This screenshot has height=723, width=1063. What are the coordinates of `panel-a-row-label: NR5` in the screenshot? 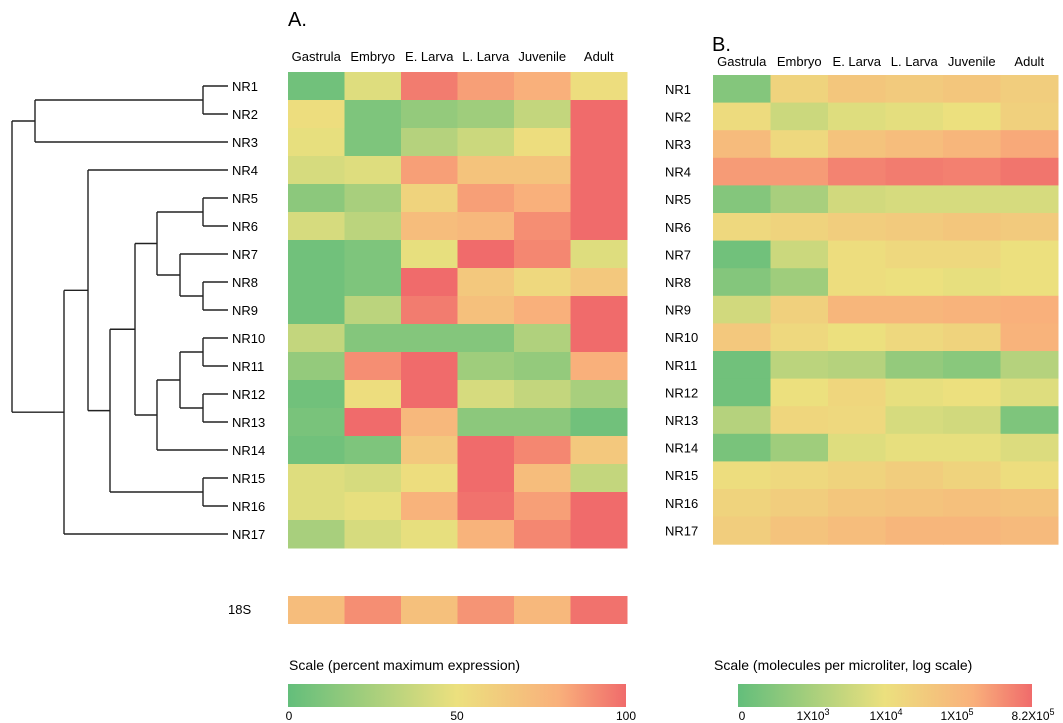 It's located at (245, 198).